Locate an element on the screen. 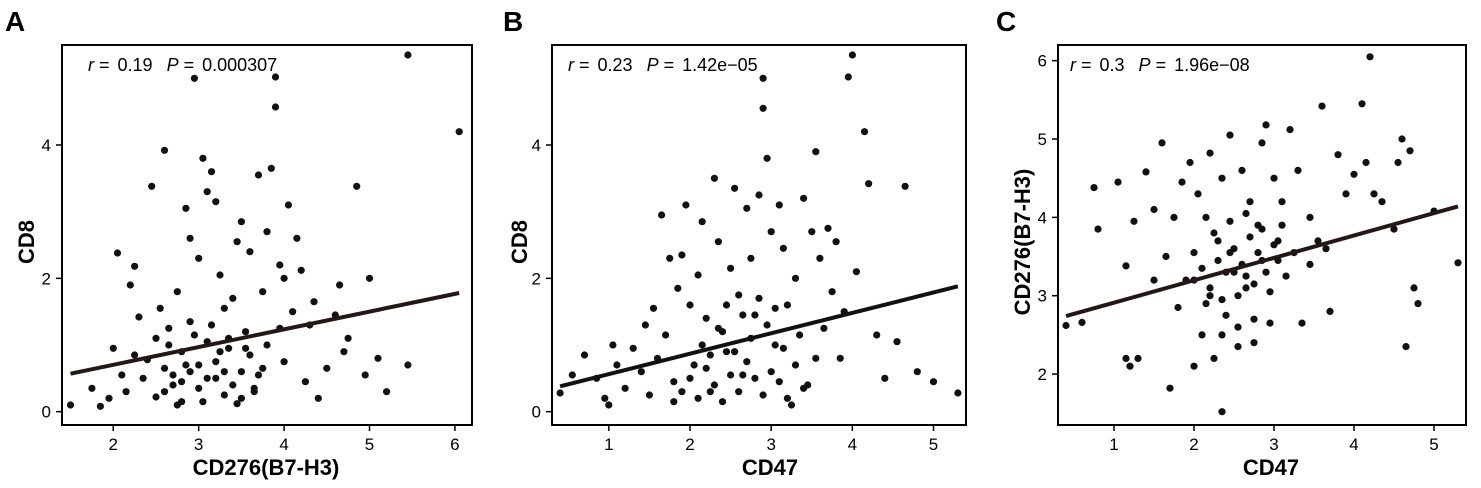 The height and width of the screenshot is (488, 1481). r-eq-a: = is located at coordinates (104, 65).